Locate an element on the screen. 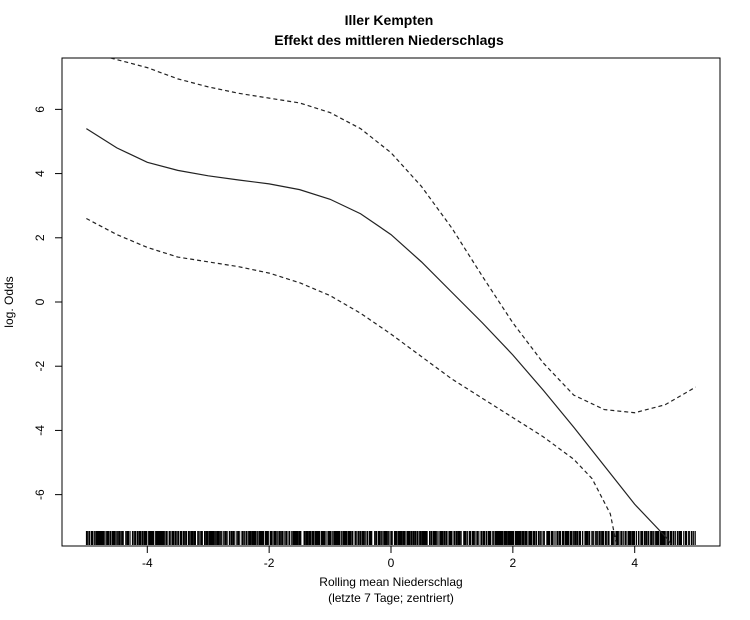 The height and width of the screenshot is (620, 750). y-tick-label: -4 is located at coordinates (40, 430).